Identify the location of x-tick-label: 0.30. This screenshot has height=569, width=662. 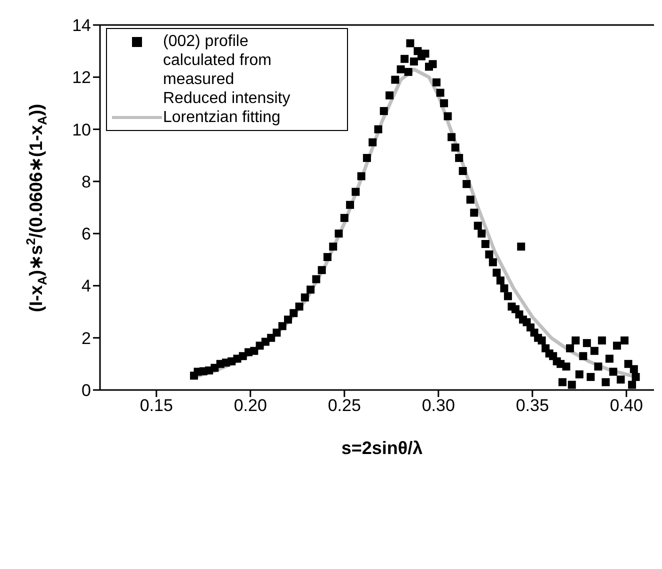
(438, 406).